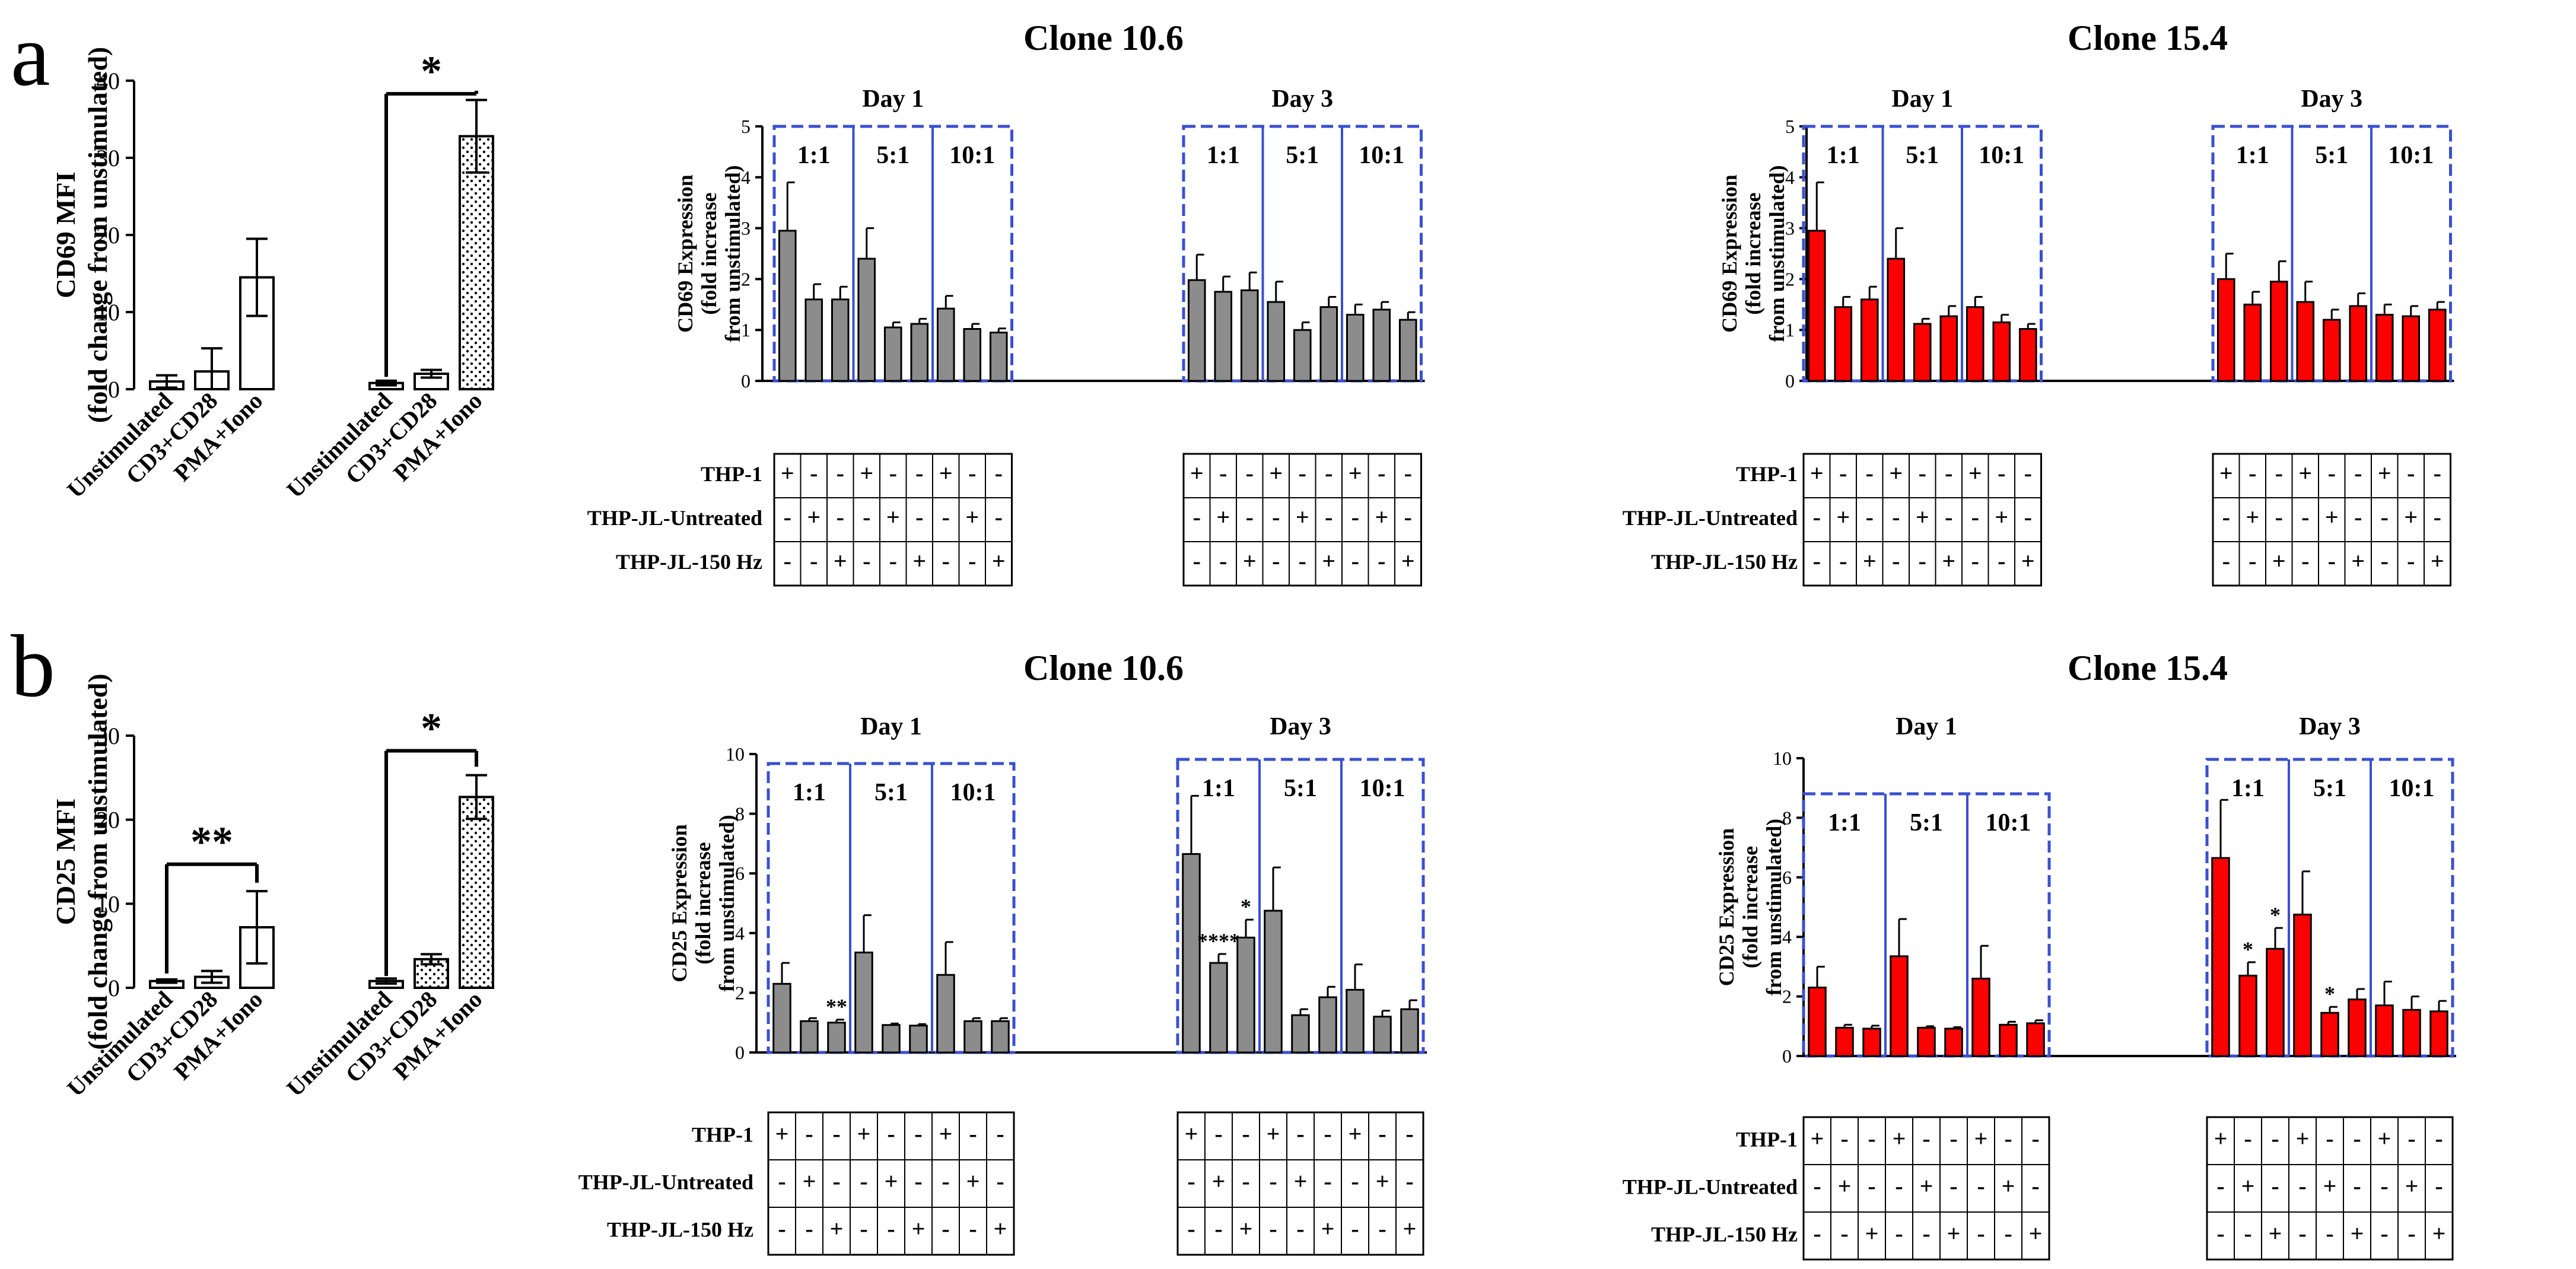  Describe the element at coordinates (1710, 1187) in the screenshot. I see `b-clone154-table-row-label: THP-JL-Untreated` at that location.